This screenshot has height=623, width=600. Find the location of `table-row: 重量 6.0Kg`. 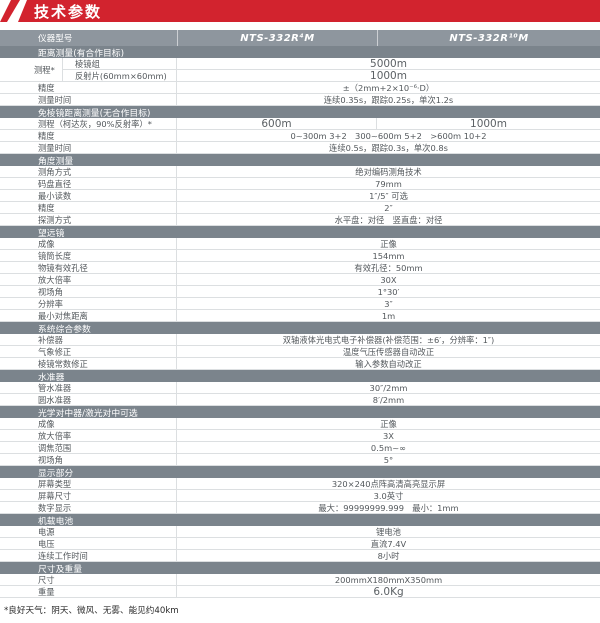

table-row: 重量 6.0Kg is located at coordinates (300, 592).